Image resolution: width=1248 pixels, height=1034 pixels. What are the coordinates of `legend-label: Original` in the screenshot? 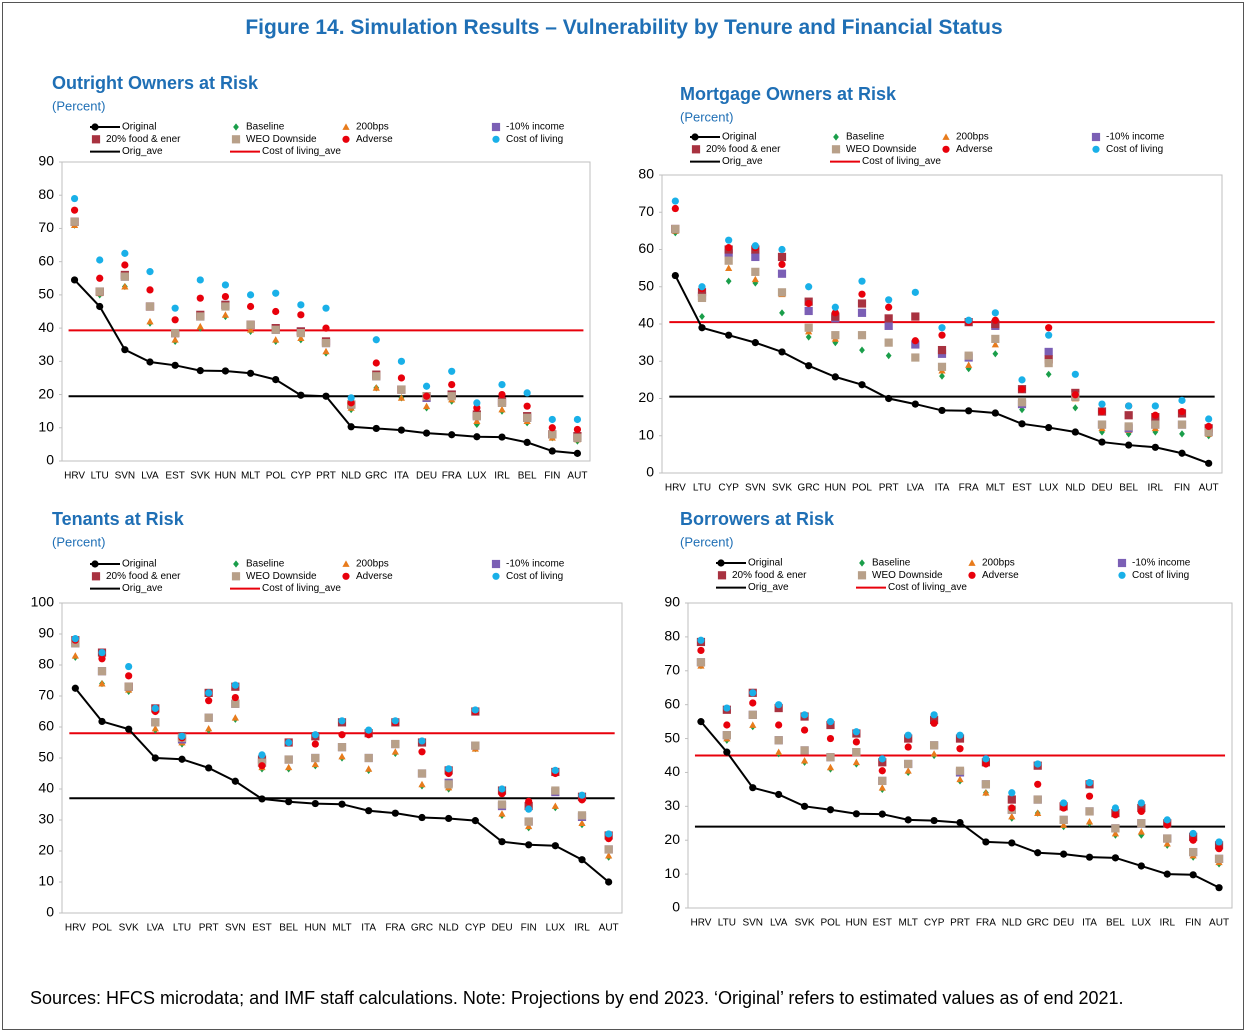 It's located at (139, 127).